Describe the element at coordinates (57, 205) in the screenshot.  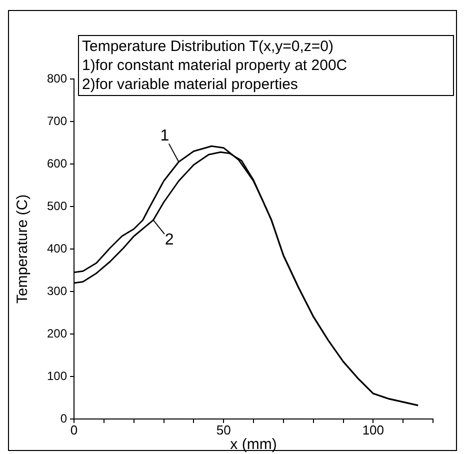
I see `y-tick-label: 500` at that location.